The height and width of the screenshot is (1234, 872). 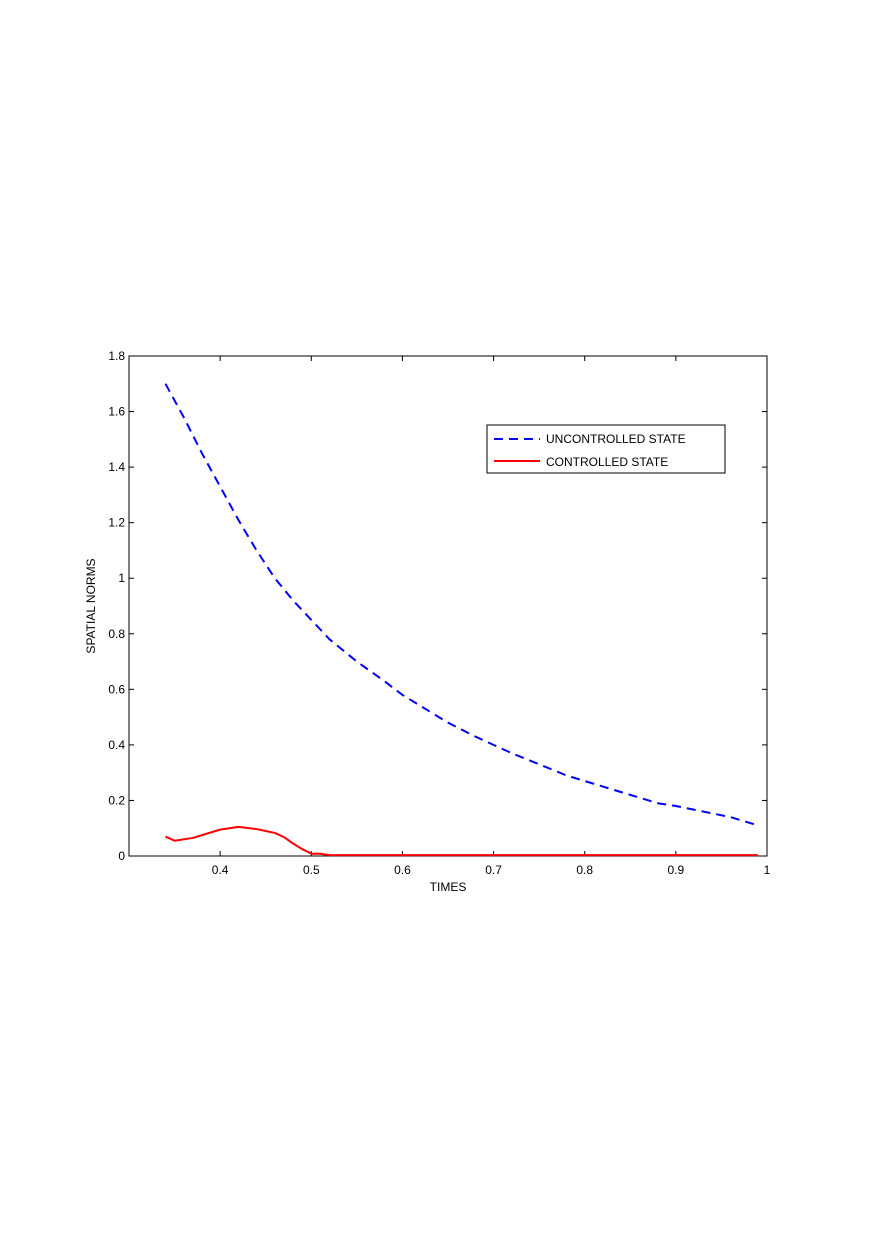 I want to click on x-axis-label: TIMES, so click(x=448, y=887).